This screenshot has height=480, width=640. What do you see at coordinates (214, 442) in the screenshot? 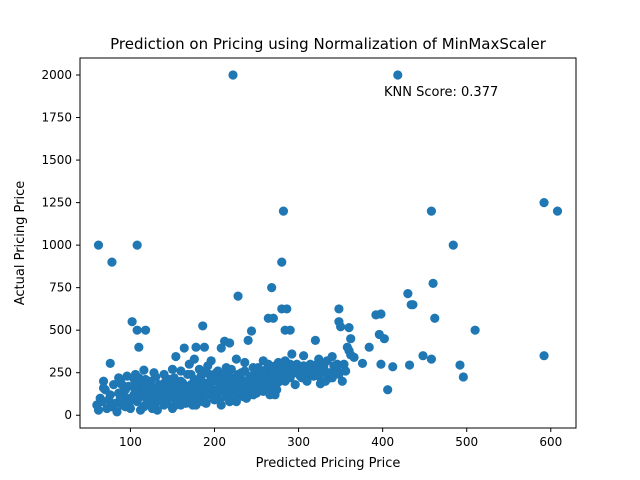
I see `x-tick-label: 200` at bounding box center [214, 442].